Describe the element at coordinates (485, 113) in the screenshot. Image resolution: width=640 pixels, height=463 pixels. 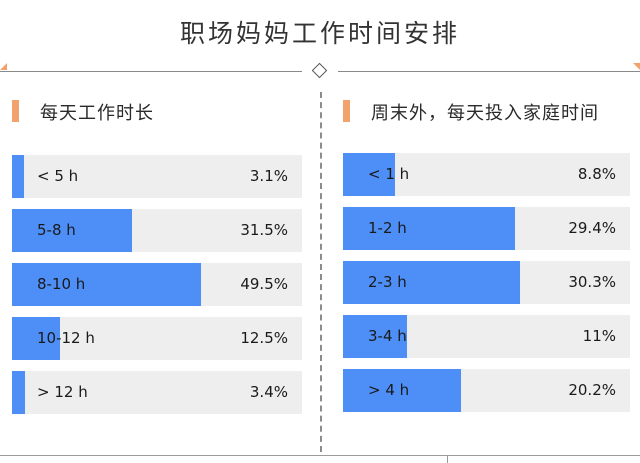
I see `chart-title: 周末外，每天投入家庭时间` at that location.